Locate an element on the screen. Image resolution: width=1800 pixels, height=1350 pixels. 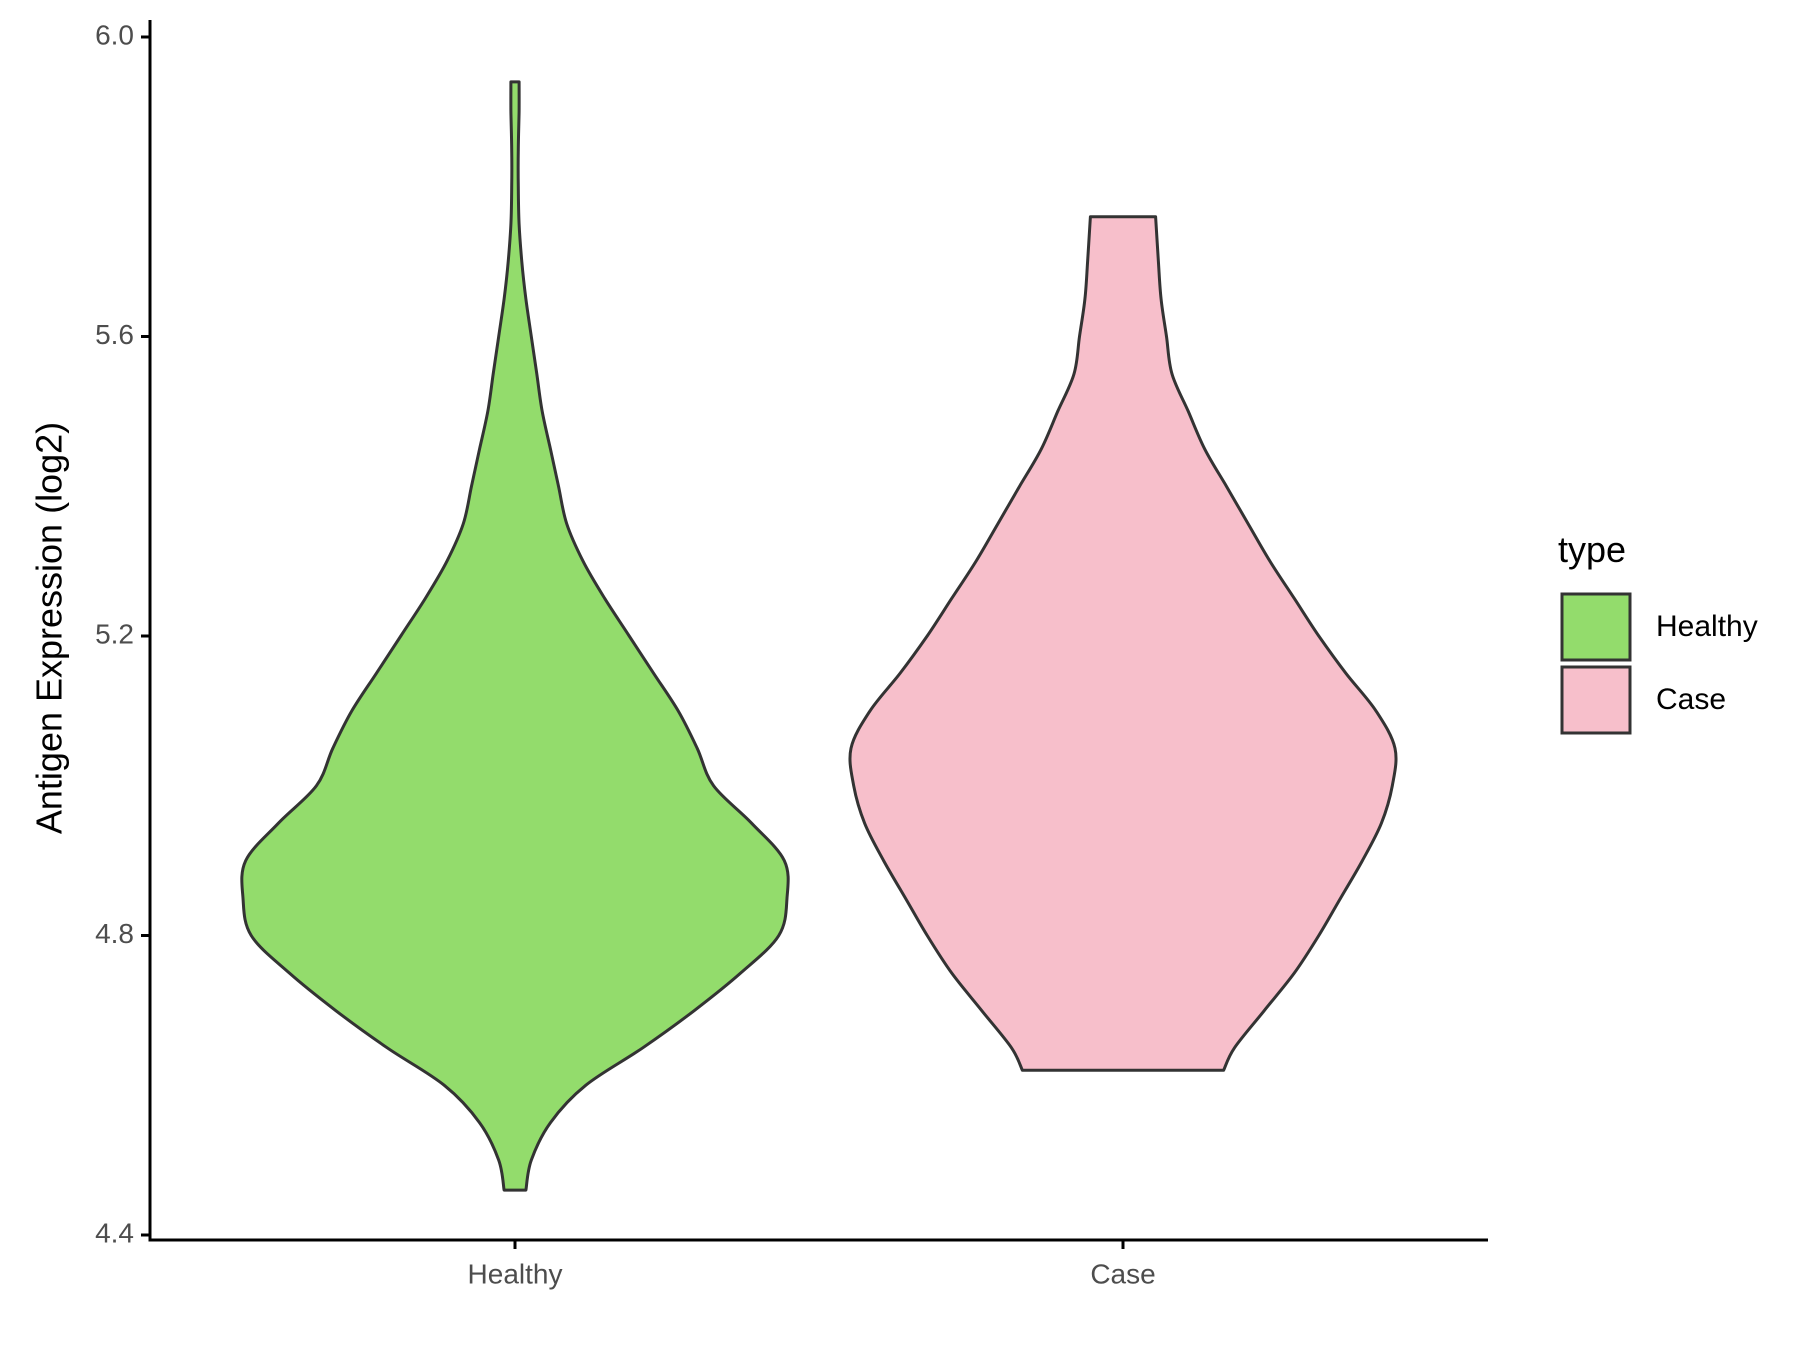
legend-items: Healthy Case is located at coordinates (1659, 663).